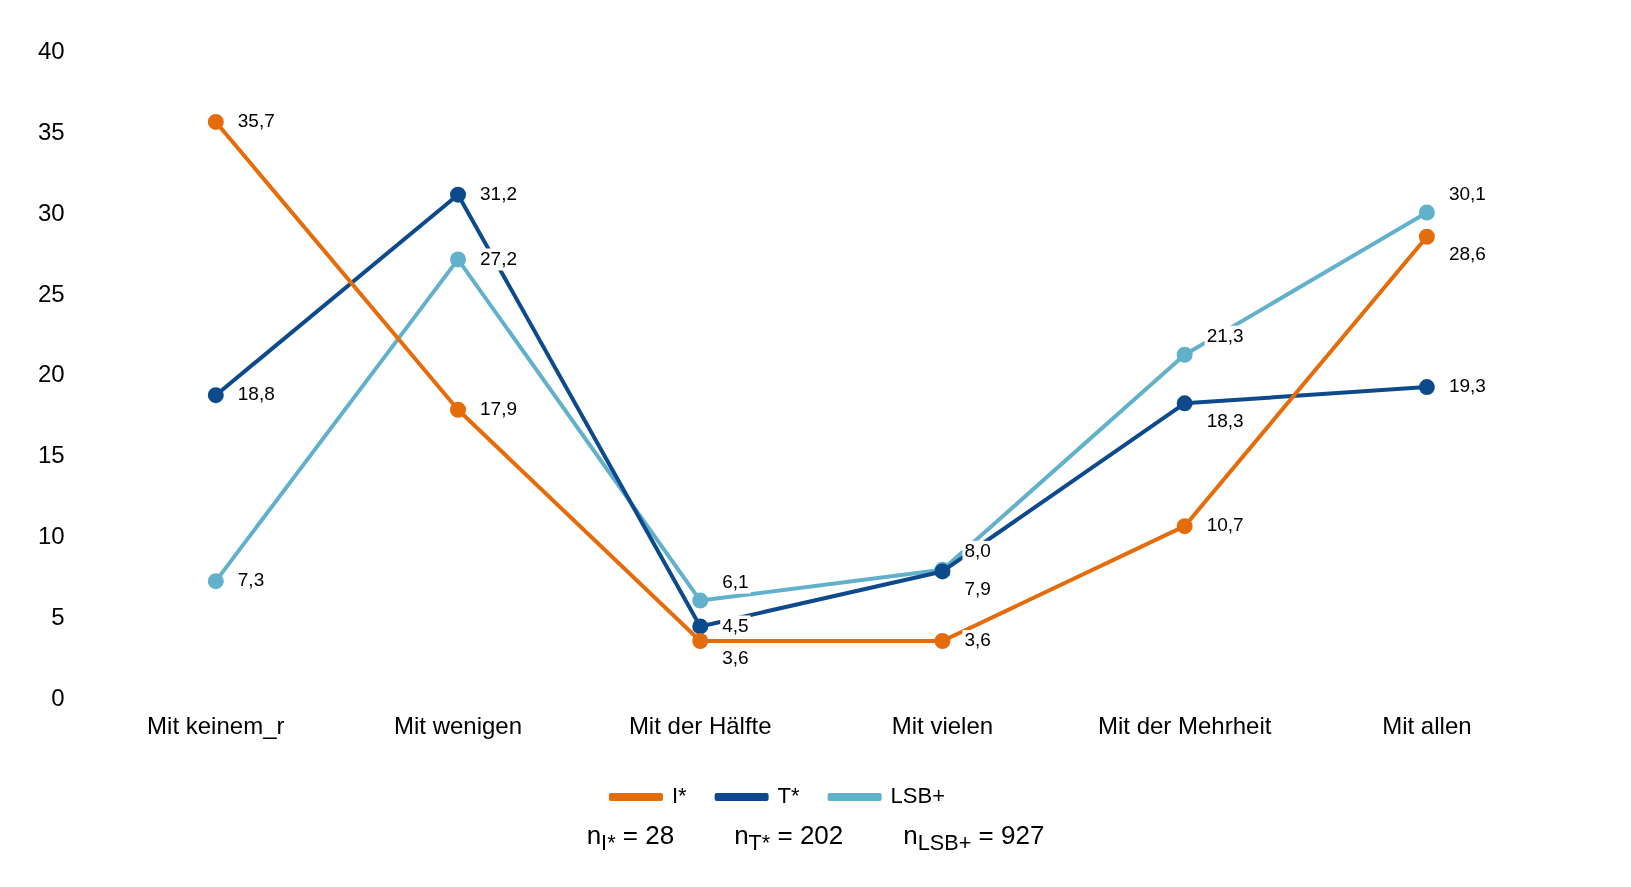  Describe the element at coordinates (499, 193) in the screenshot. I see `data-label: 31,2` at that location.